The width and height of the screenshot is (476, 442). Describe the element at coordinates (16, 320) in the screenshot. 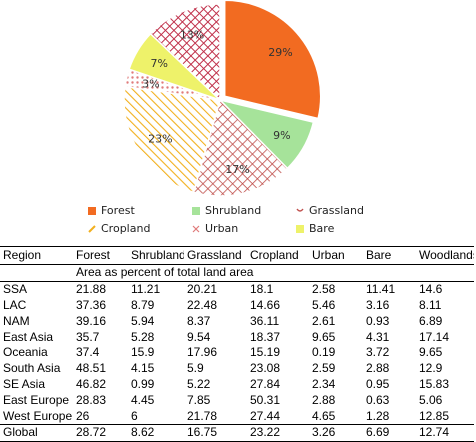

I see `row-region: NAM` at that location.